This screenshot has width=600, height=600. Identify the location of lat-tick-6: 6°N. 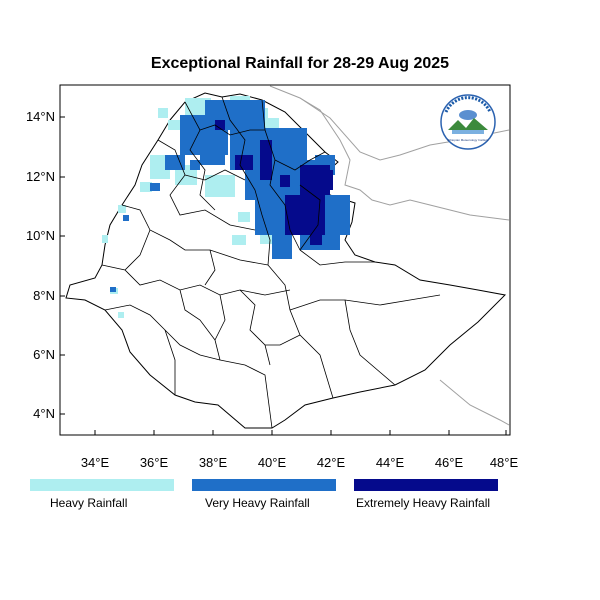
(44, 354).